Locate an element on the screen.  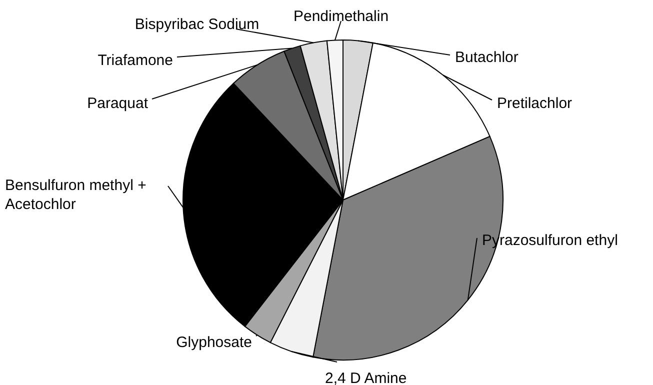
slice-label: Pendimethalin is located at coordinates (341, 16).